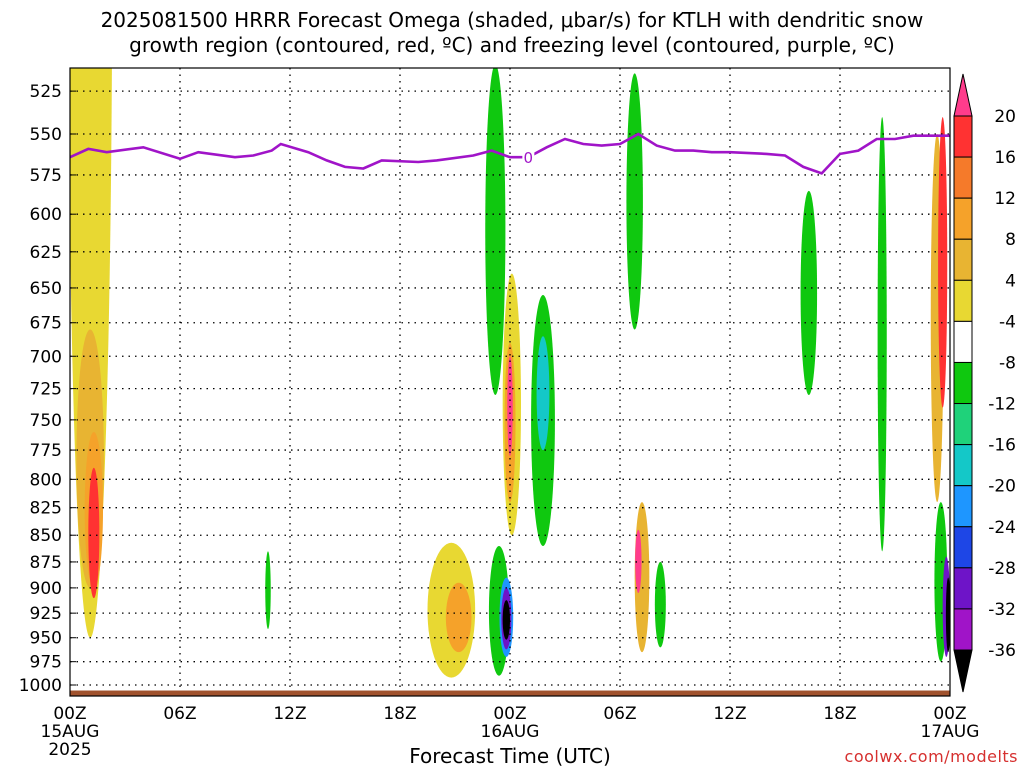 The height and width of the screenshot is (768, 1024). What do you see at coordinates (46, 563) in the screenshot?
I see `y-tick-label-875: 875` at bounding box center [46, 563].